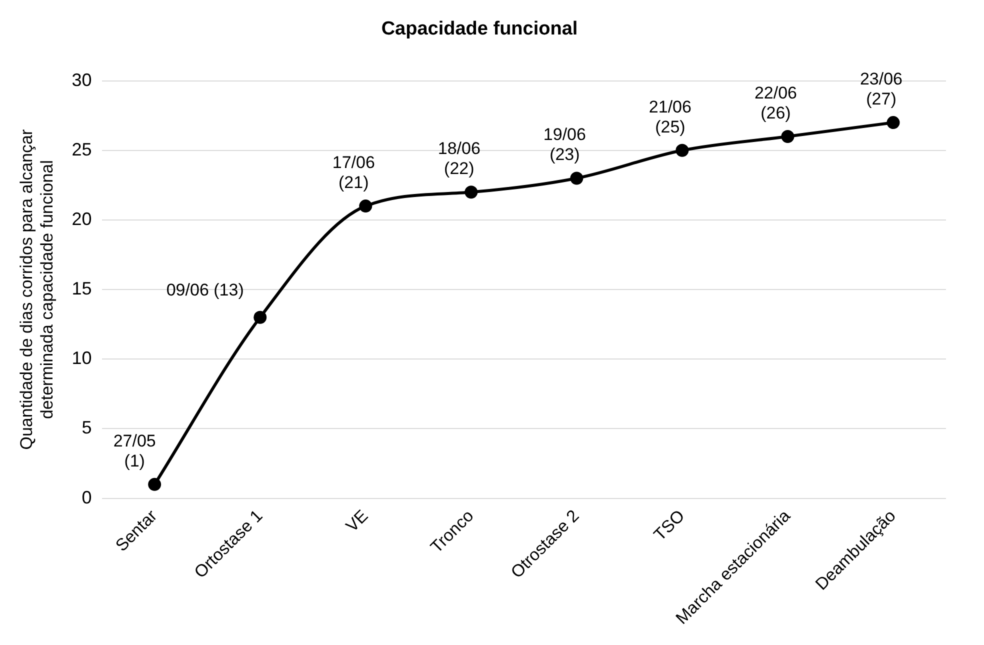 The height and width of the screenshot is (645, 984). Describe the element at coordinates (881, 89) in the screenshot. I see `data-label: 23/06 (27)` at that location.